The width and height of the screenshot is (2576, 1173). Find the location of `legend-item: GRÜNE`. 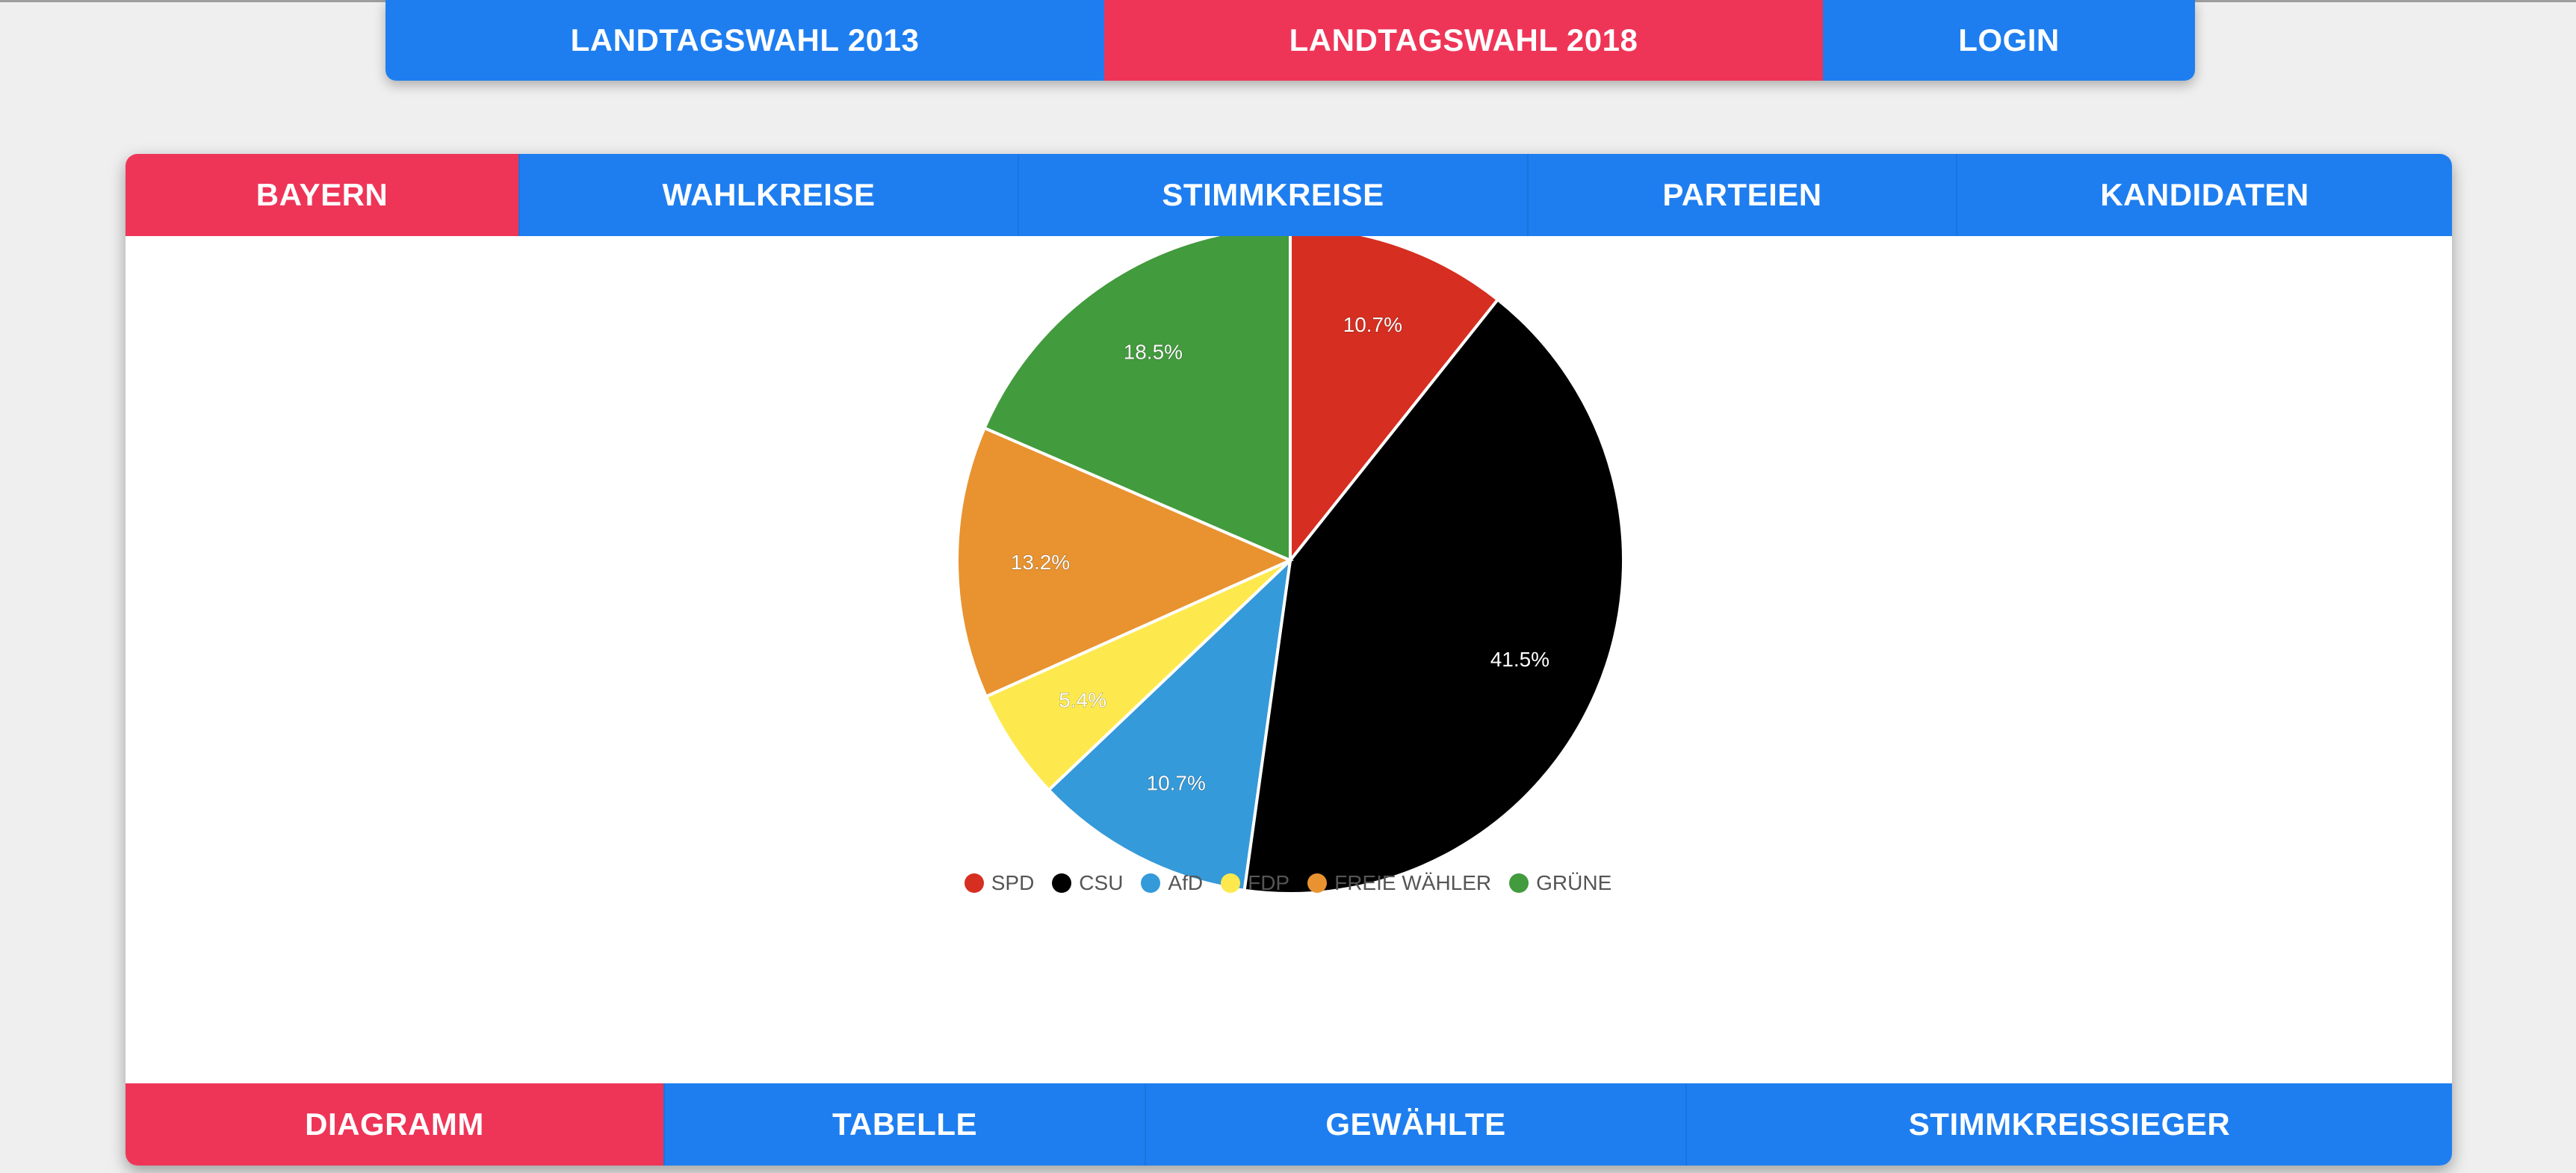

legend-item: GRÜNE is located at coordinates (1560, 883).